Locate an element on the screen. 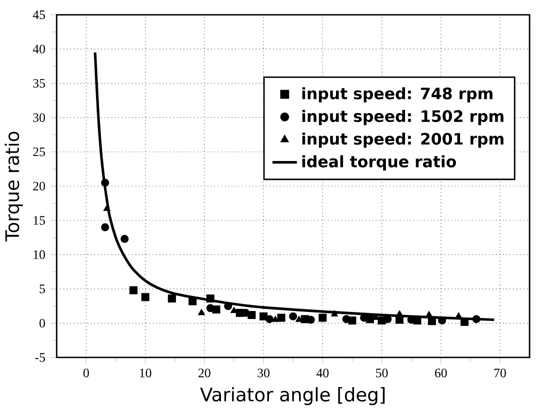 The height and width of the screenshot is (410, 536). y-tick-label: 5 is located at coordinates (42, 289).